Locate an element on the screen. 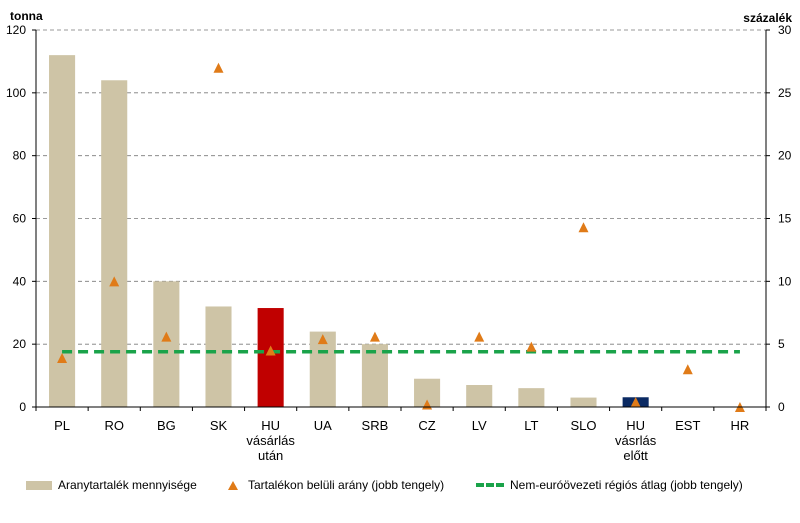 The height and width of the screenshot is (523, 800). category-label: vásrlás is located at coordinates (636, 440).